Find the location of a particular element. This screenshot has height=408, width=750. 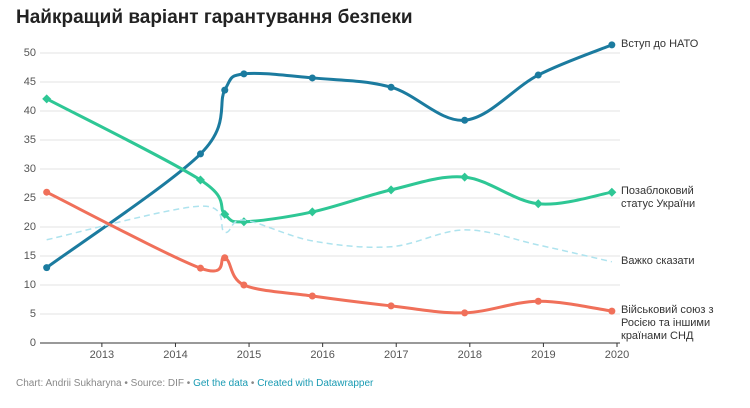

series-line is located at coordinates (329, 234).